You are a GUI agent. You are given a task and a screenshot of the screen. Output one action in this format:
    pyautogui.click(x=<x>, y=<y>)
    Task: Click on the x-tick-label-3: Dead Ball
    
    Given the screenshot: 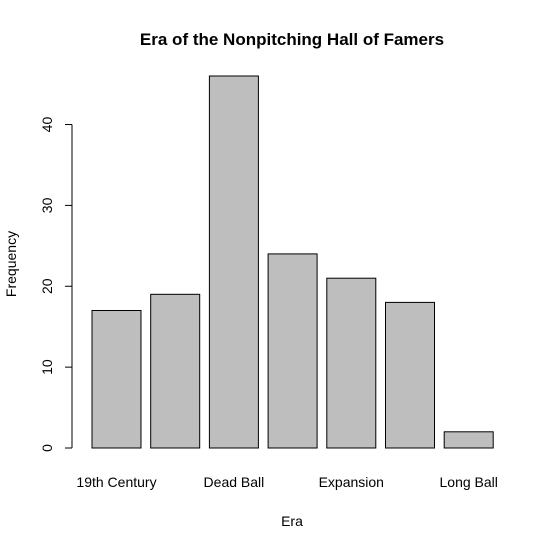 What is the action you would take?
    pyautogui.click(x=234, y=482)
    